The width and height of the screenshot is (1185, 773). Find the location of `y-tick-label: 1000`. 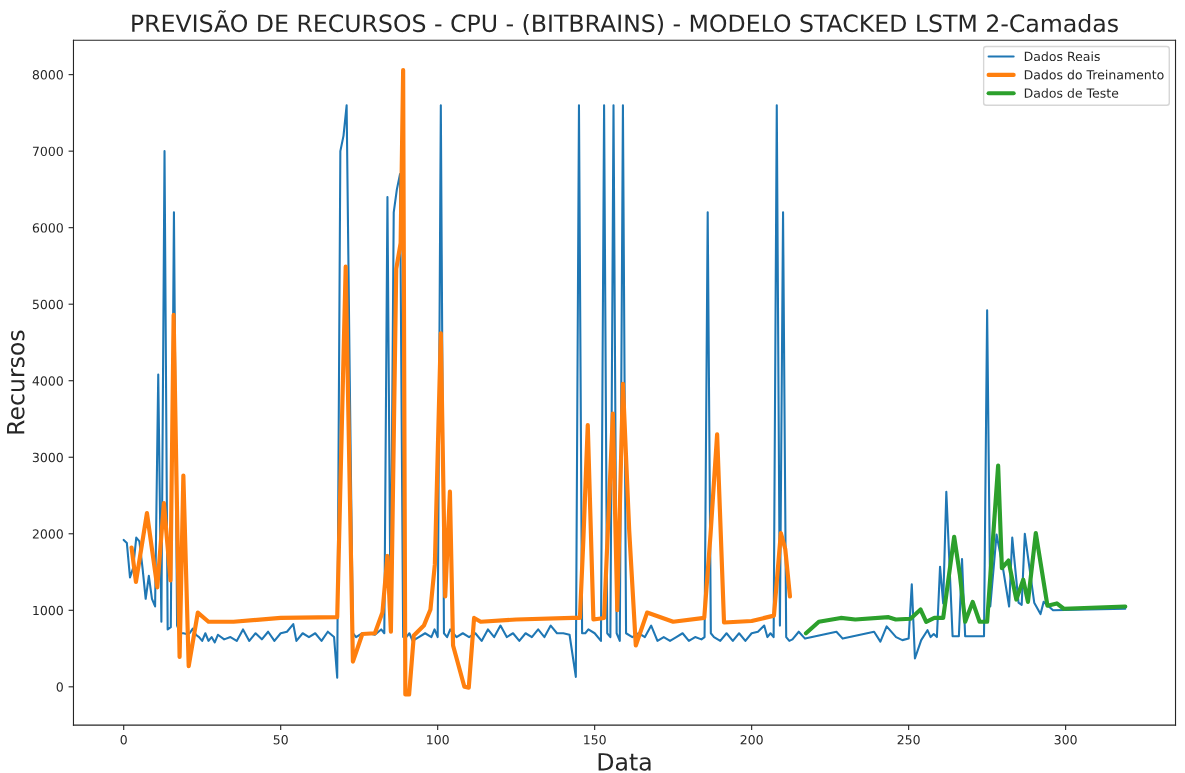

y-tick-label: 1000 is located at coordinates (48, 610).